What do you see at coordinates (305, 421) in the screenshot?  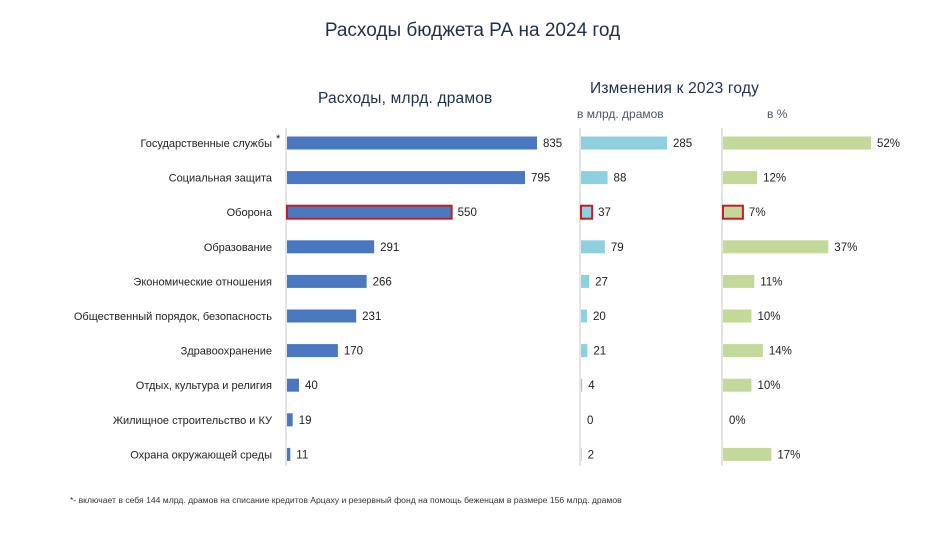 I see `spending-value-label: 19` at bounding box center [305, 421].